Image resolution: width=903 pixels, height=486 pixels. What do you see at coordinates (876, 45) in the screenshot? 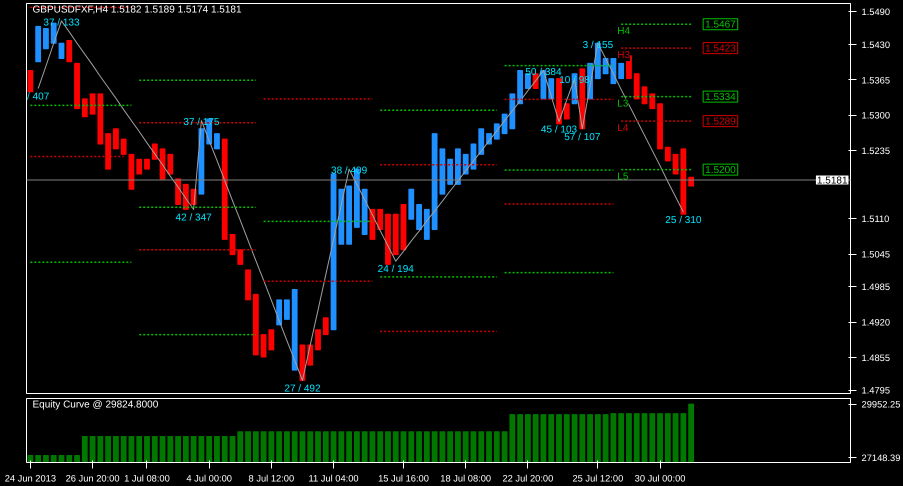
I see `y-tick-label: 1.5430` at bounding box center [876, 45].